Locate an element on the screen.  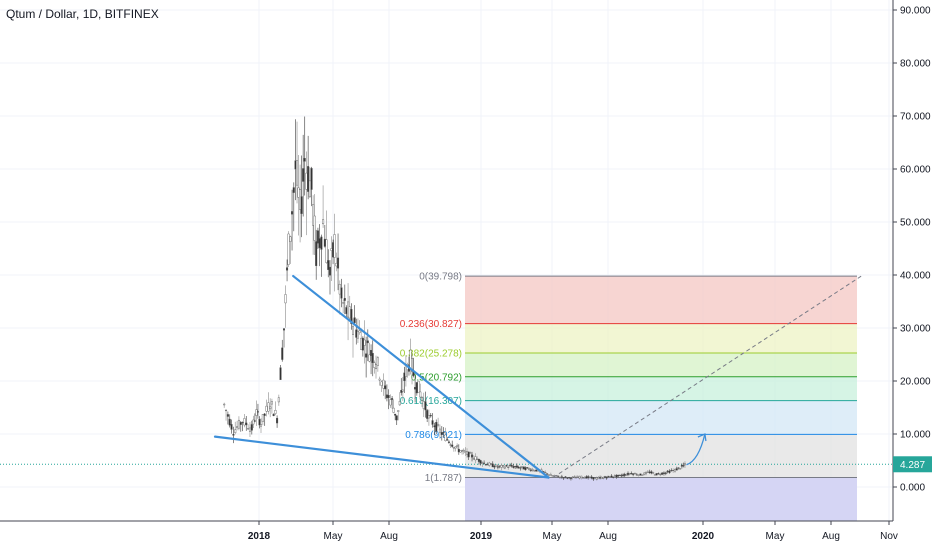
x-tick-label: Aug is located at coordinates (831, 536).